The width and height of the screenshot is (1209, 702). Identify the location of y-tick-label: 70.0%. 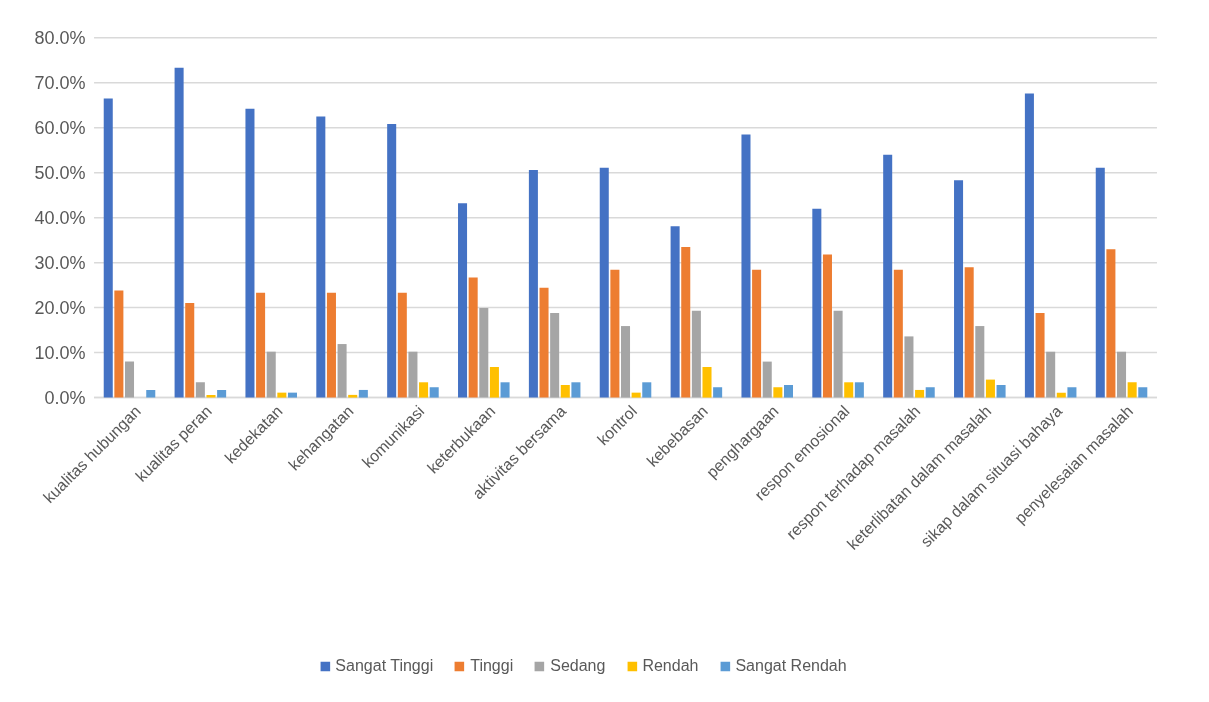
(60, 82).